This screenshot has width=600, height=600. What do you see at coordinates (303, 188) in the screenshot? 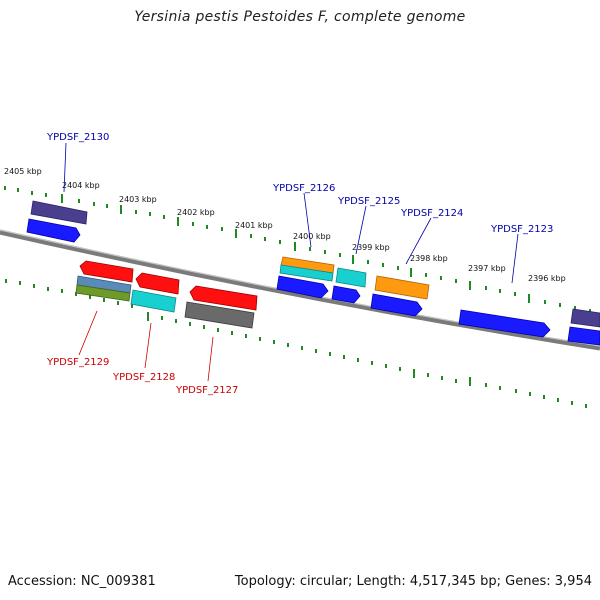
I see `gene-label-forward: YPDSF_2126` at bounding box center [303, 188].